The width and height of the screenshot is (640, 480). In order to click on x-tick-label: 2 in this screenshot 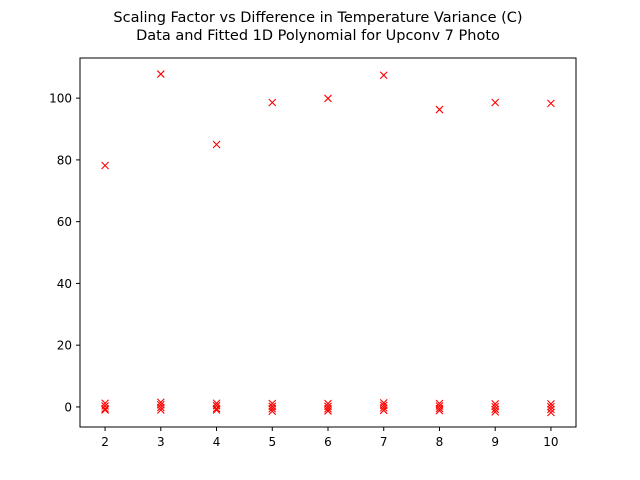, I will do `click(105, 442)`.